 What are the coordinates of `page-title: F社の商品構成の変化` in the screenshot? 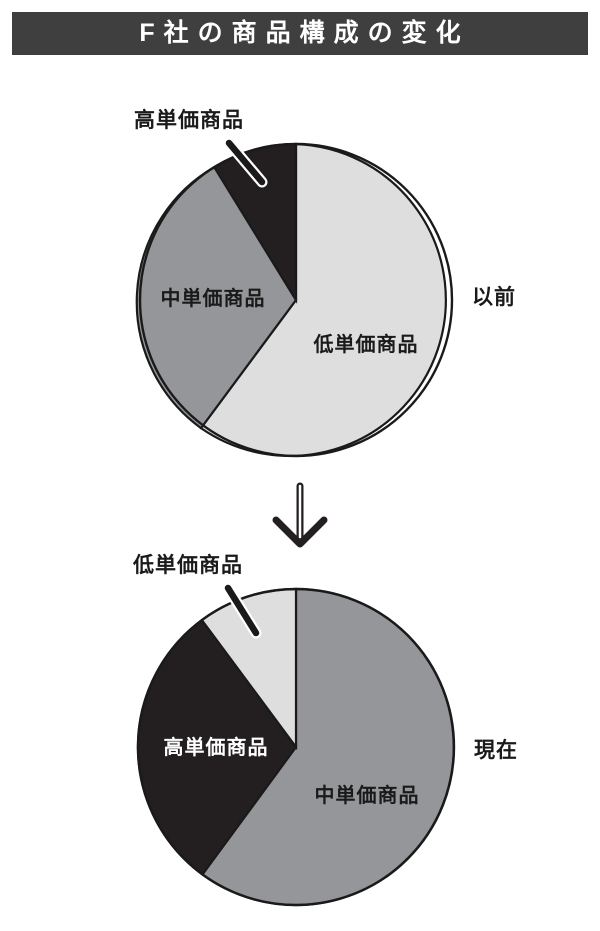 It's located at (304, 33).